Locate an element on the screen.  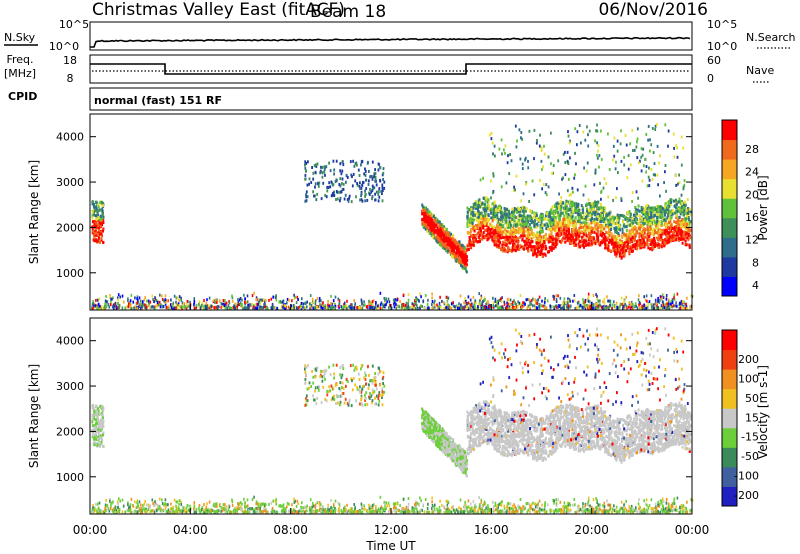
freq-step-line is located at coordinates (391, 69).